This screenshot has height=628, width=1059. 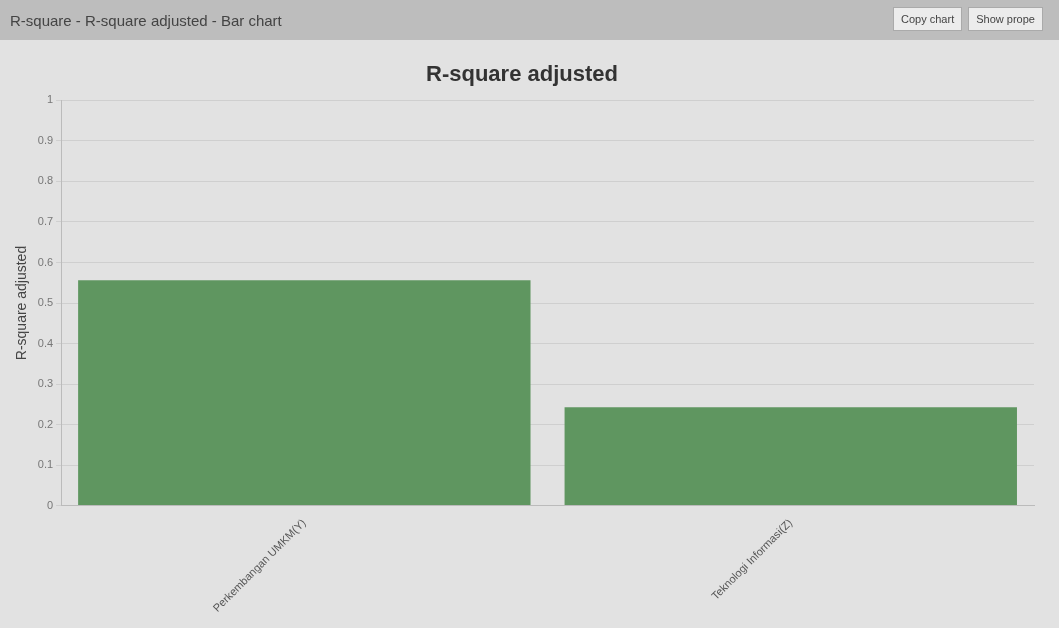 What do you see at coordinates (45, 180) in the screenshot?
I see `y-tick-label: 0.8` at bounding box center [45, 180].